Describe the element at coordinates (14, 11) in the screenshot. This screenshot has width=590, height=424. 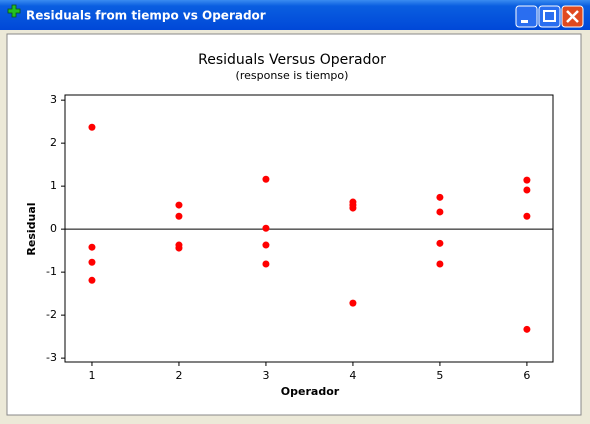
I see `window-icon` at that location.